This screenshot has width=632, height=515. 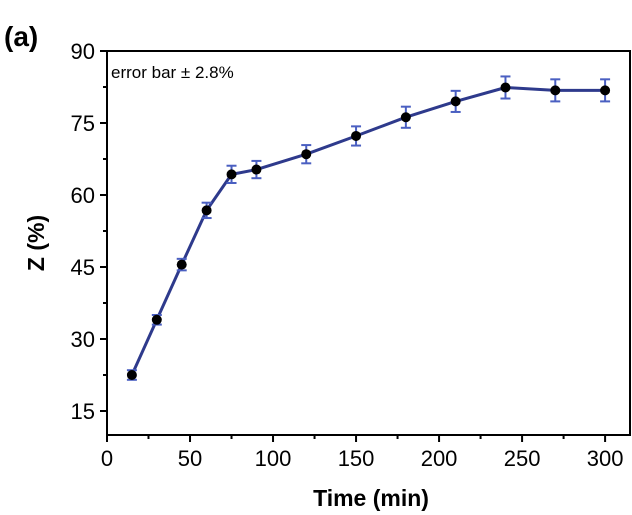 What do you see at coordinates (371, 498) in the screenshot?
I see `x-axis-title: Time (min)` at bounding box center [371, 498].